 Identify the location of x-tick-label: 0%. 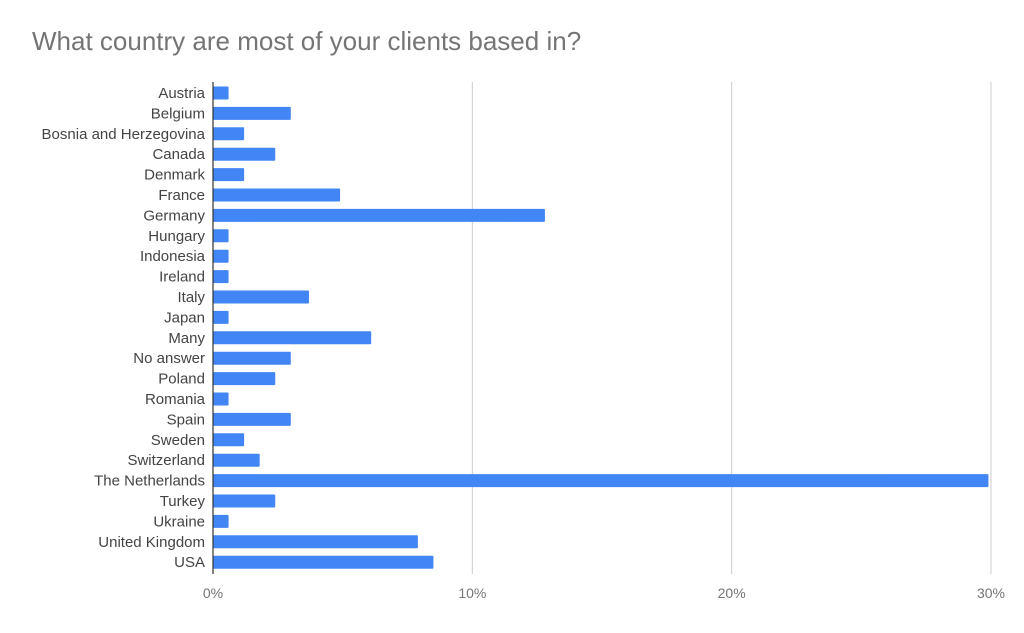
(213, 593).